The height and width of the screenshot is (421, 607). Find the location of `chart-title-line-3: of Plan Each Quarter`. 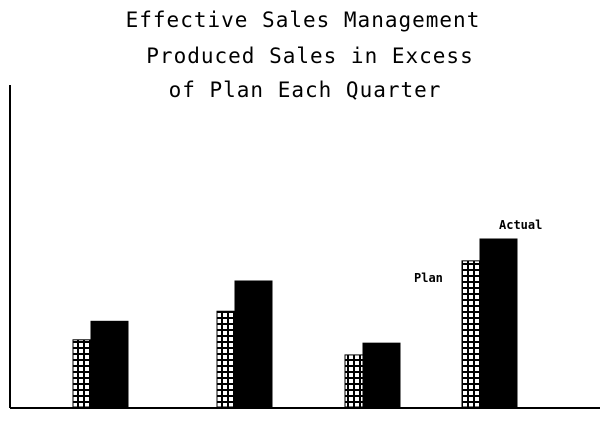

chart-title-line-3: of Plan Each Quarter is located at coordinates (305, 90).